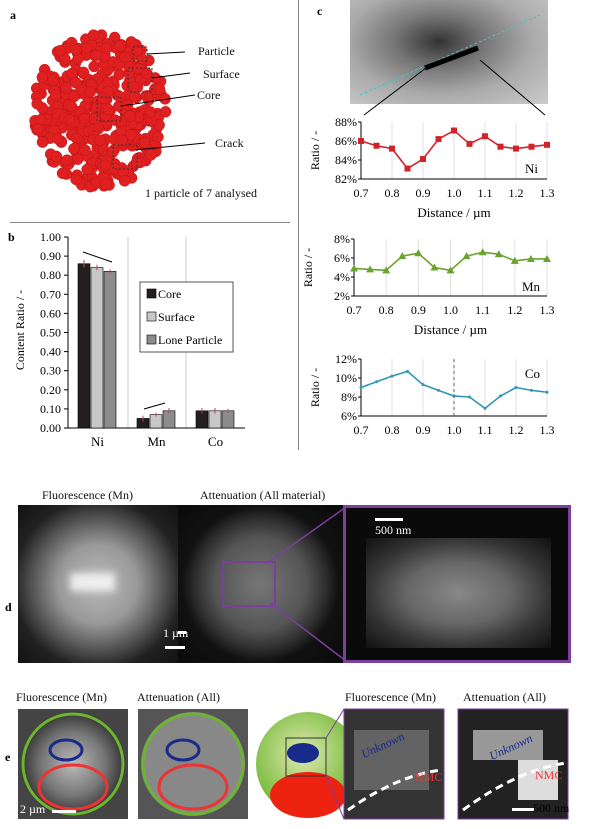 This screenshot has width=600, height=829. I want to click on y-tick-label: 1.00, so click(50, 237).